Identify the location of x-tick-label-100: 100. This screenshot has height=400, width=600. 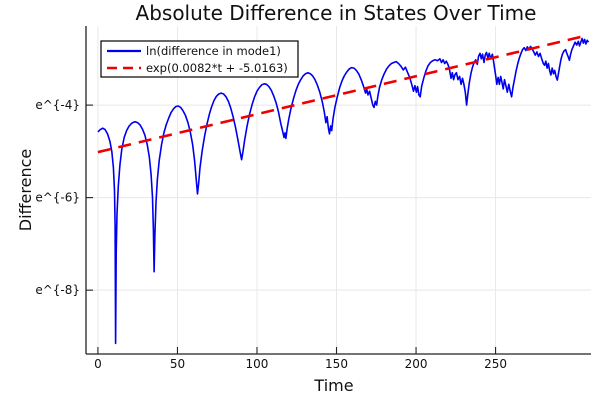
(257, 364).